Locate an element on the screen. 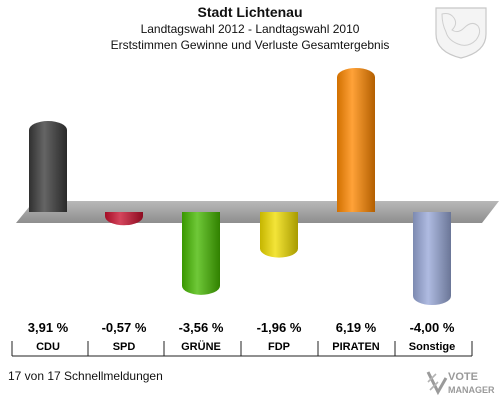 The image size is (500, 400). value-label-spd: -0,57 % is located at coordinates (124, 327).